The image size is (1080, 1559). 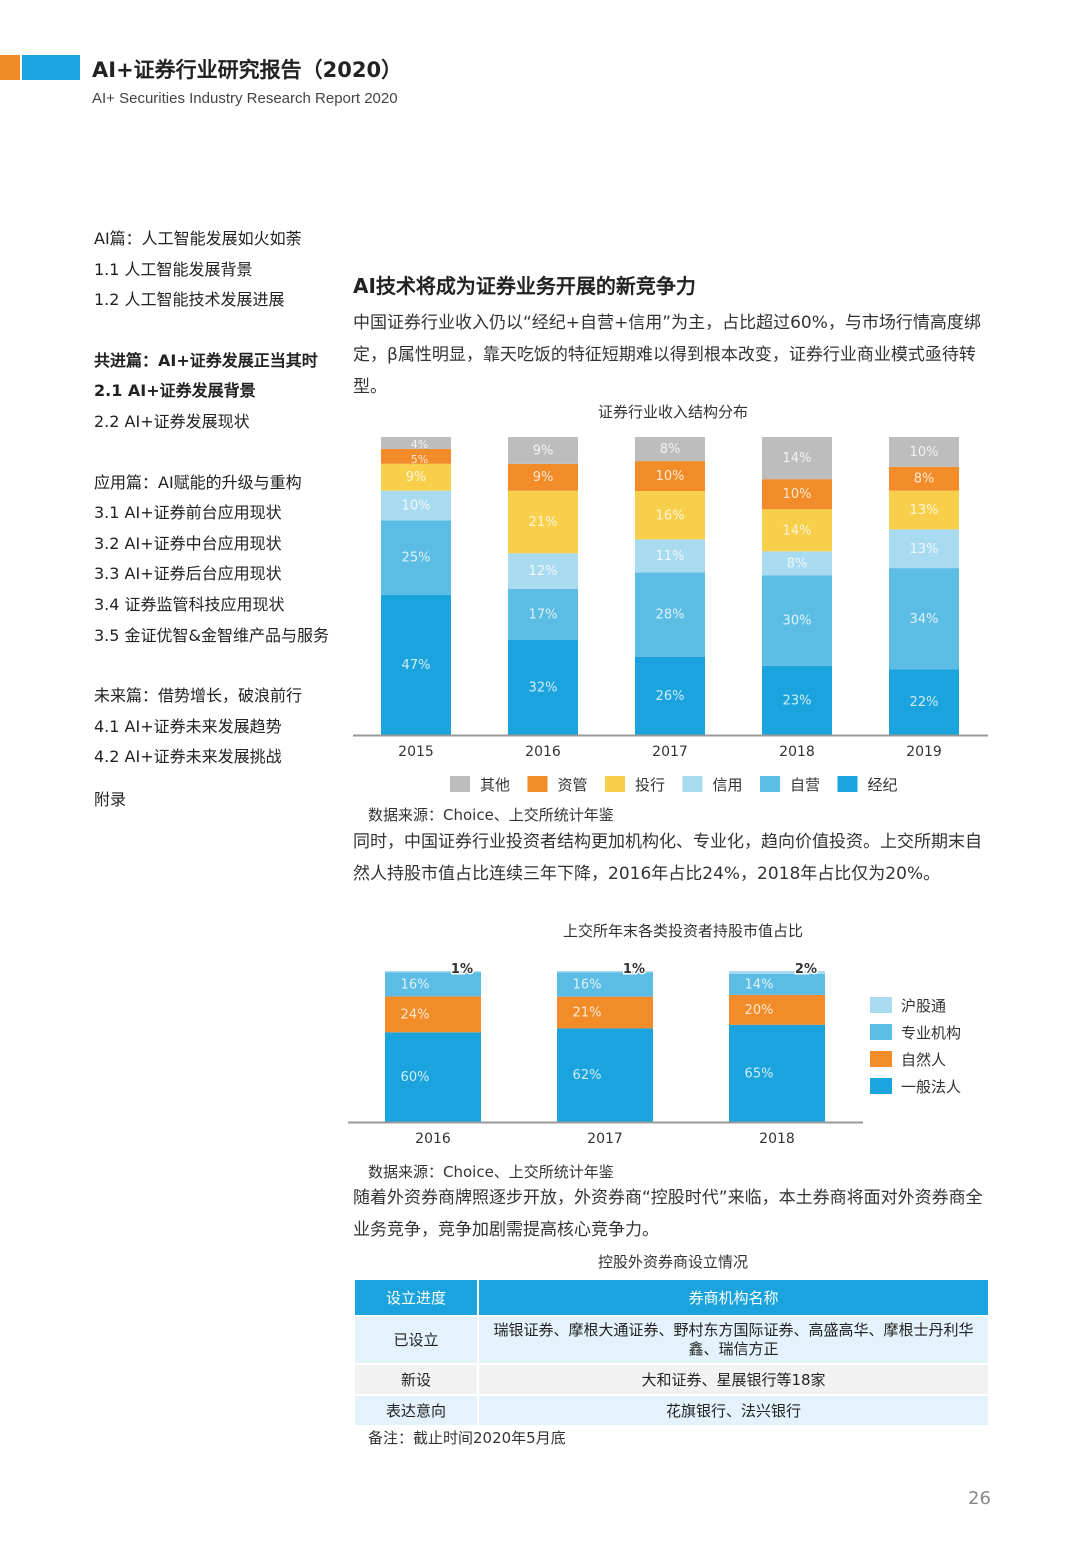 What do you see at coordinates (728, 785) in the screenshot?
I see `legend-label: 信用` at bounding box center [728, 785].